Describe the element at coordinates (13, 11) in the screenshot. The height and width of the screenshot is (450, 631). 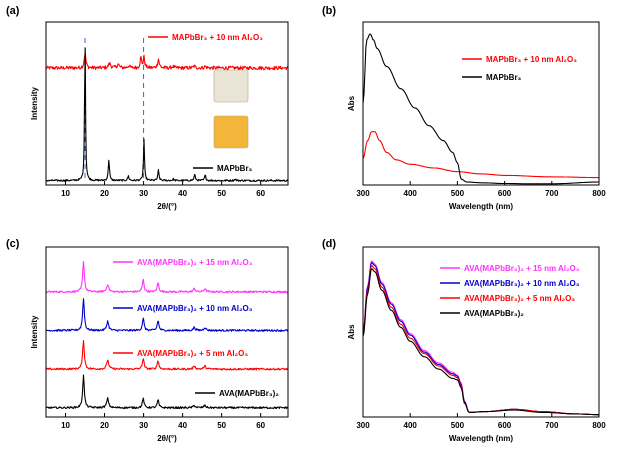
I see `panel-label: (a)` at that location.